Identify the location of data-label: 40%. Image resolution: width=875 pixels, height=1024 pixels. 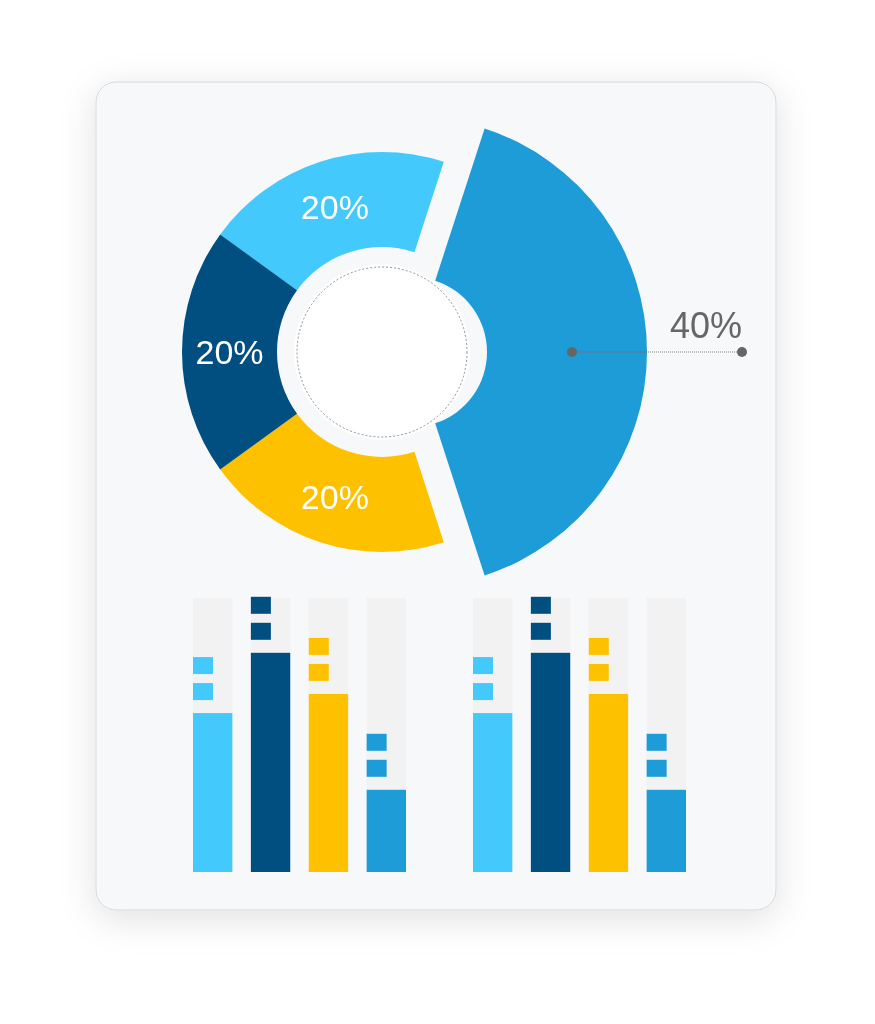
(705, 325).